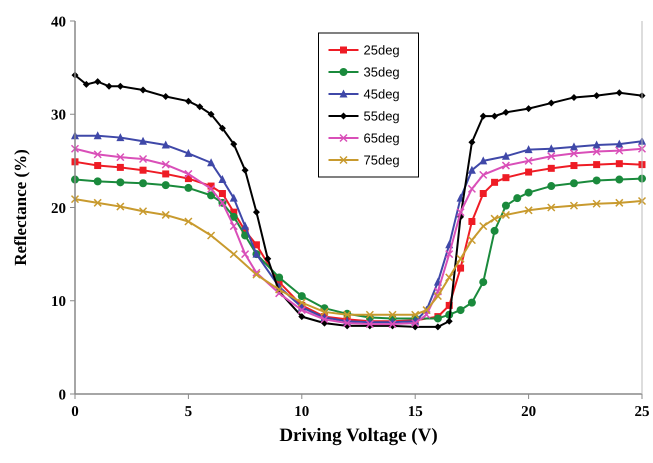 The height and width of the screenshot is (463, 653). What do you see at coordinates (58, 22) in the screenshot?
I see `y-tick-label: 40` at bounding box center [58, 22].